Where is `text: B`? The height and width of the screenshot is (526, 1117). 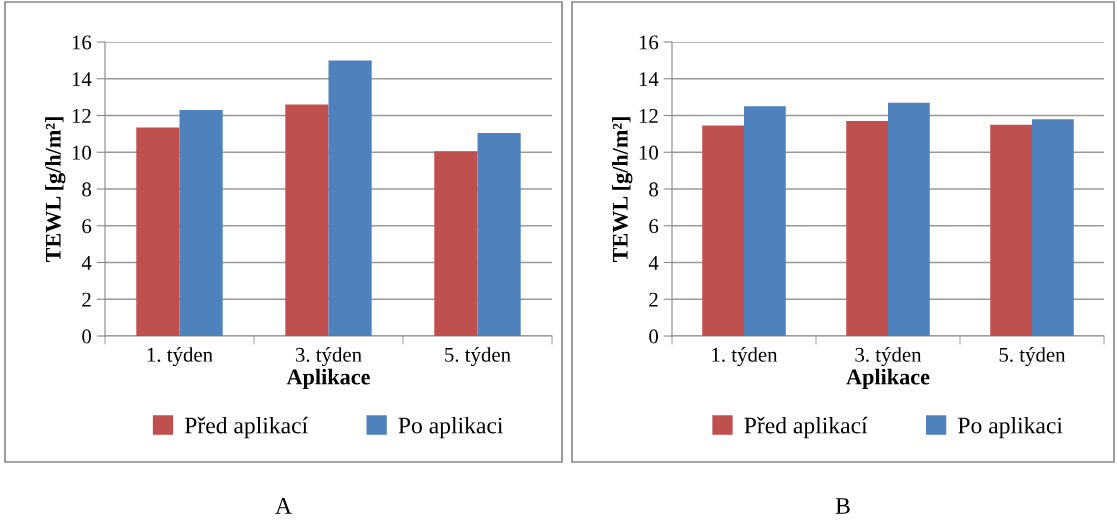 text: B is located at coordinates (842, 506).